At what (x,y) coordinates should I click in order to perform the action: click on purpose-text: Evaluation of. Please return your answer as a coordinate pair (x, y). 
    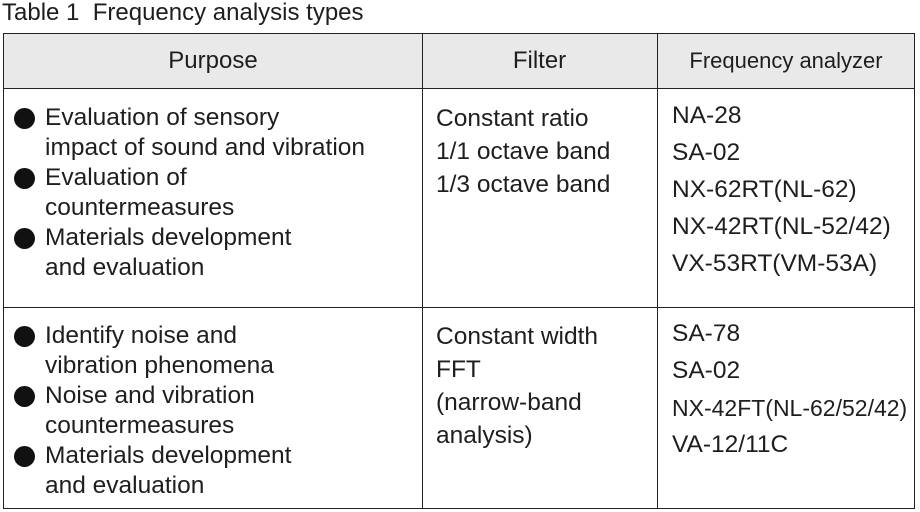
    Looking at the image, I should click on (116, 177).